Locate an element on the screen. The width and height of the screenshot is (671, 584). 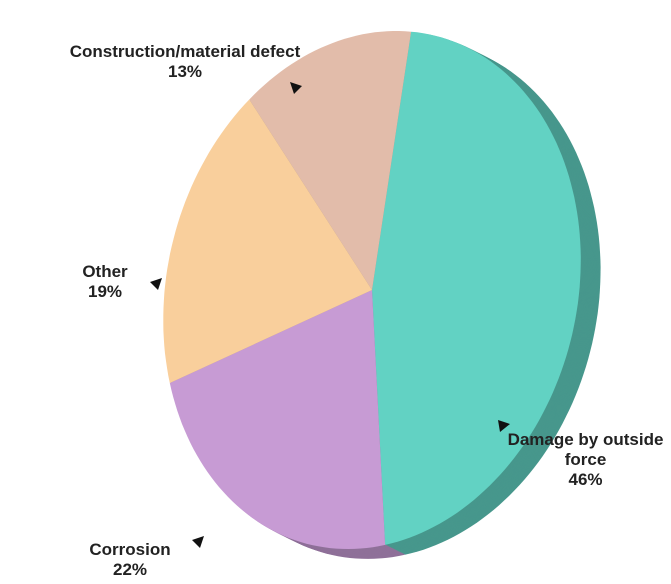
slice-label: Damage by outside force 46% is located at coordinates (585, 460).